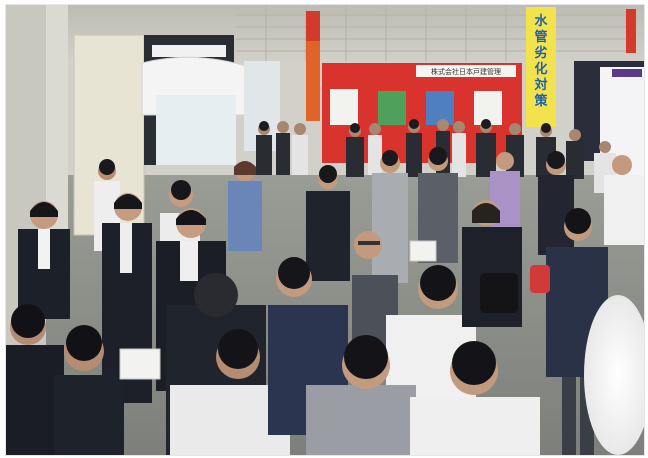 This screenshot has height=458, width=648. What do you see at coordinates (540, 85) in the screenshot?
I see `svg-text: 対` at bounding box center [540, 85].